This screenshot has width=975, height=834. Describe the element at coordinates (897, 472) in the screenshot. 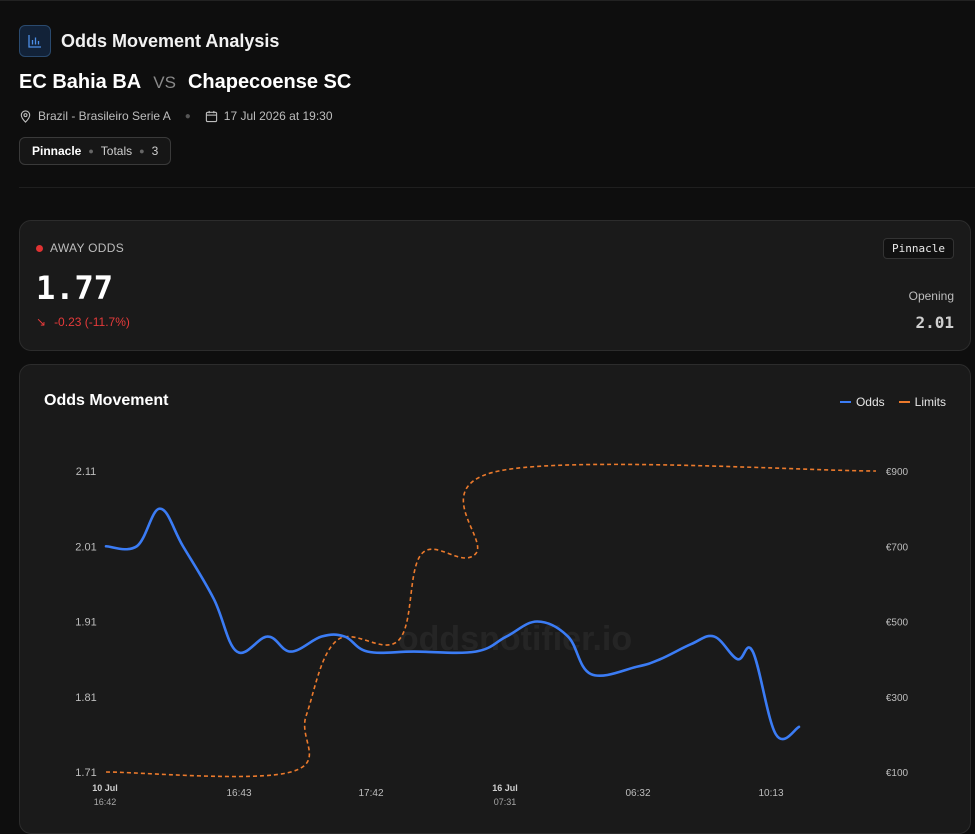

I see `y-tick-label-right: €900` at that location.